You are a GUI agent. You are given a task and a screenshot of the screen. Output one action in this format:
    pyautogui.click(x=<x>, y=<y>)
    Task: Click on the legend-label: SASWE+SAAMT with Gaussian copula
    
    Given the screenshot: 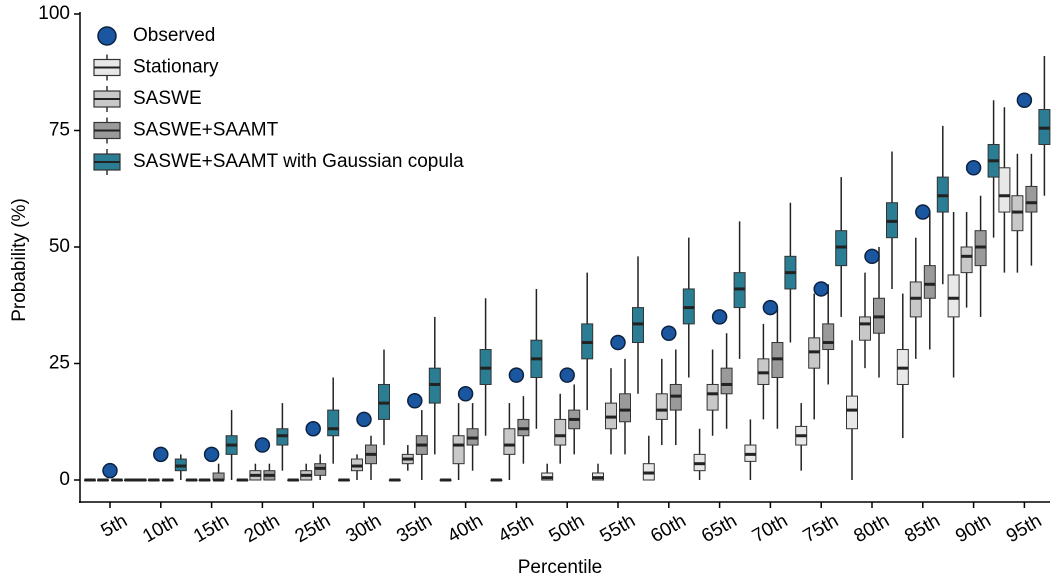 What is the action you would take?
    pyautogui.click(x=298, y=161)
    